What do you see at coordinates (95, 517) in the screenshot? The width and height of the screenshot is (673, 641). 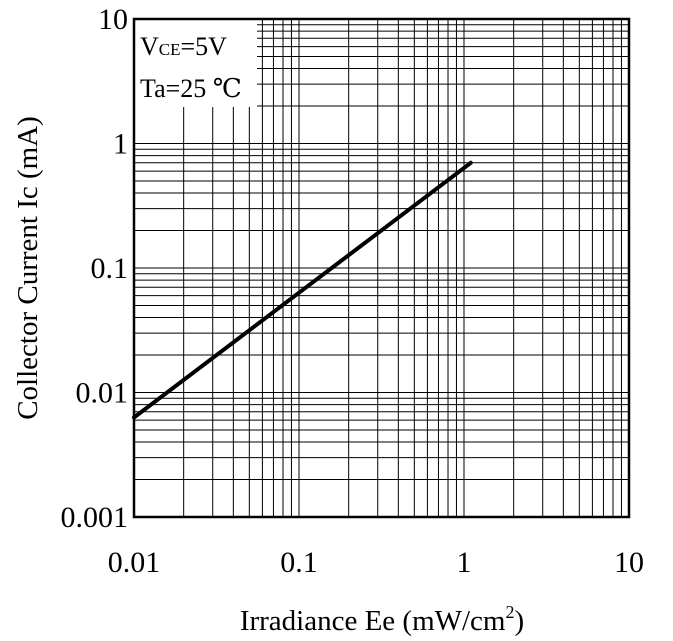 I see `y-tick-label: 0.001` at bounding box center [95, 517].